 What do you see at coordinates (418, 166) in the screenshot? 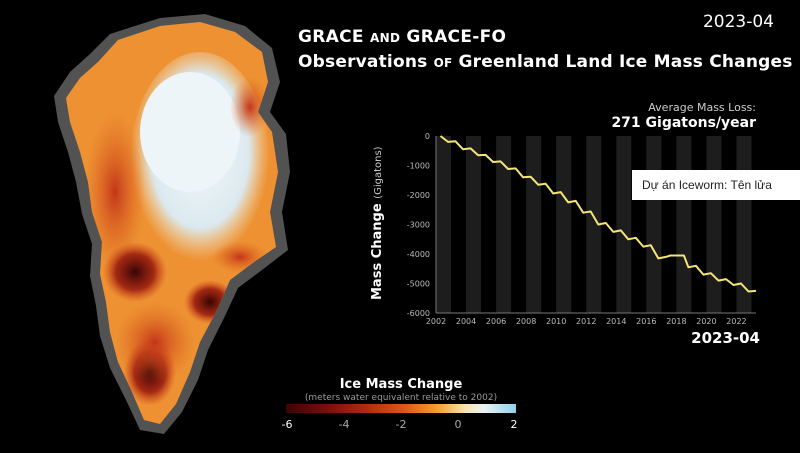
I see `y-tick-label: -1000` at bounding box center [418, 166].